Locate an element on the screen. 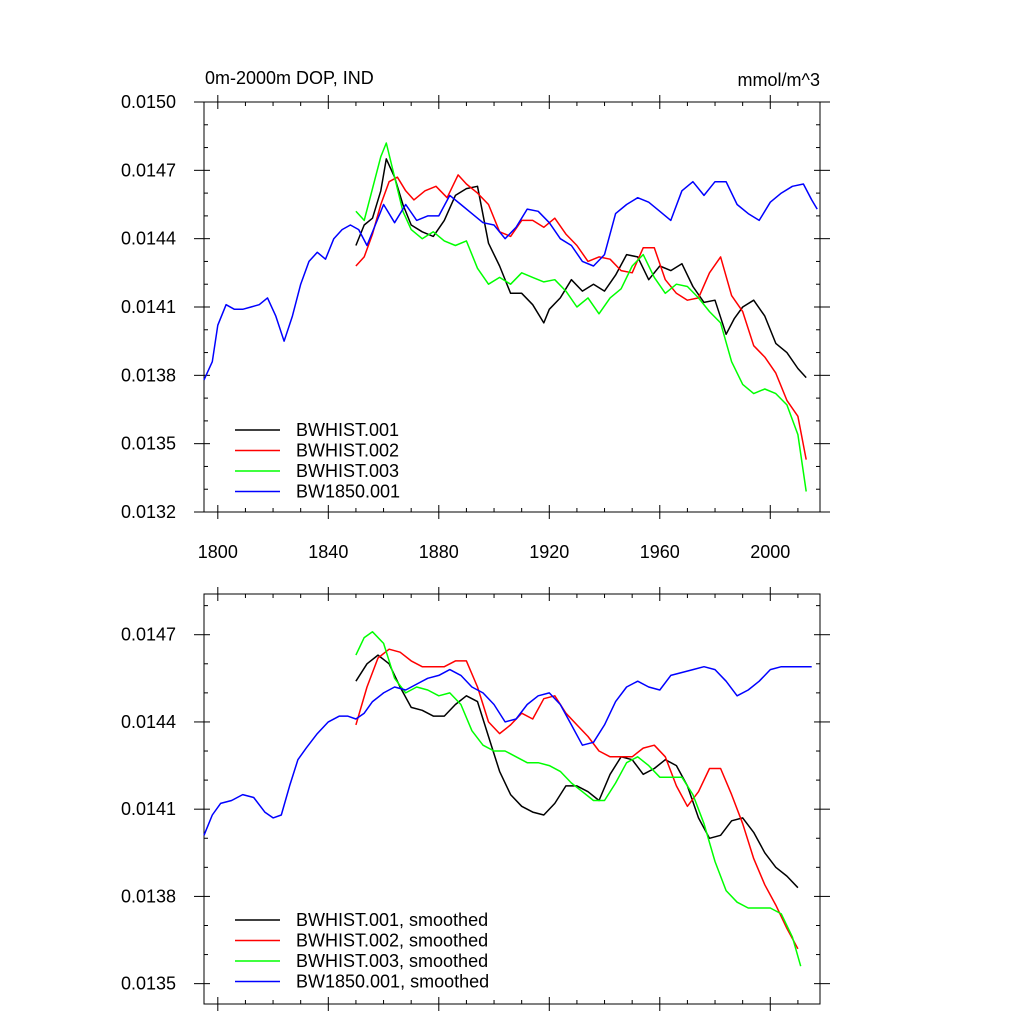 Image resolution: width=1024 pixels, height=1024 pixels. series-line-bw1850-001-smoothed is located at coordinates (507, 750).